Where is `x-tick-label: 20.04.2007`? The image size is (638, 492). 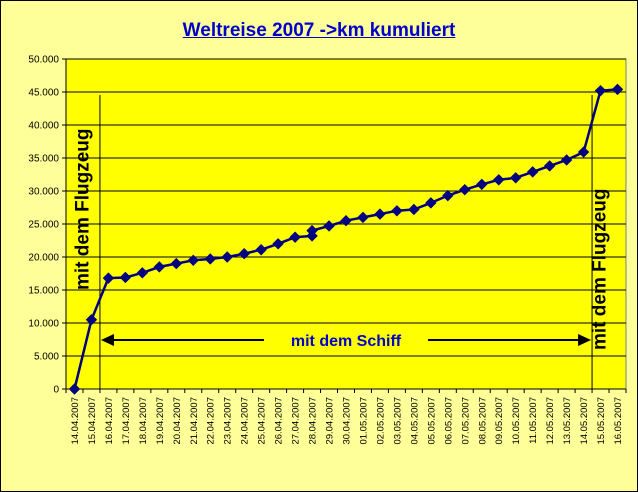 x-tick-label: 20.04.2007 is located at coordinates (177, 421).